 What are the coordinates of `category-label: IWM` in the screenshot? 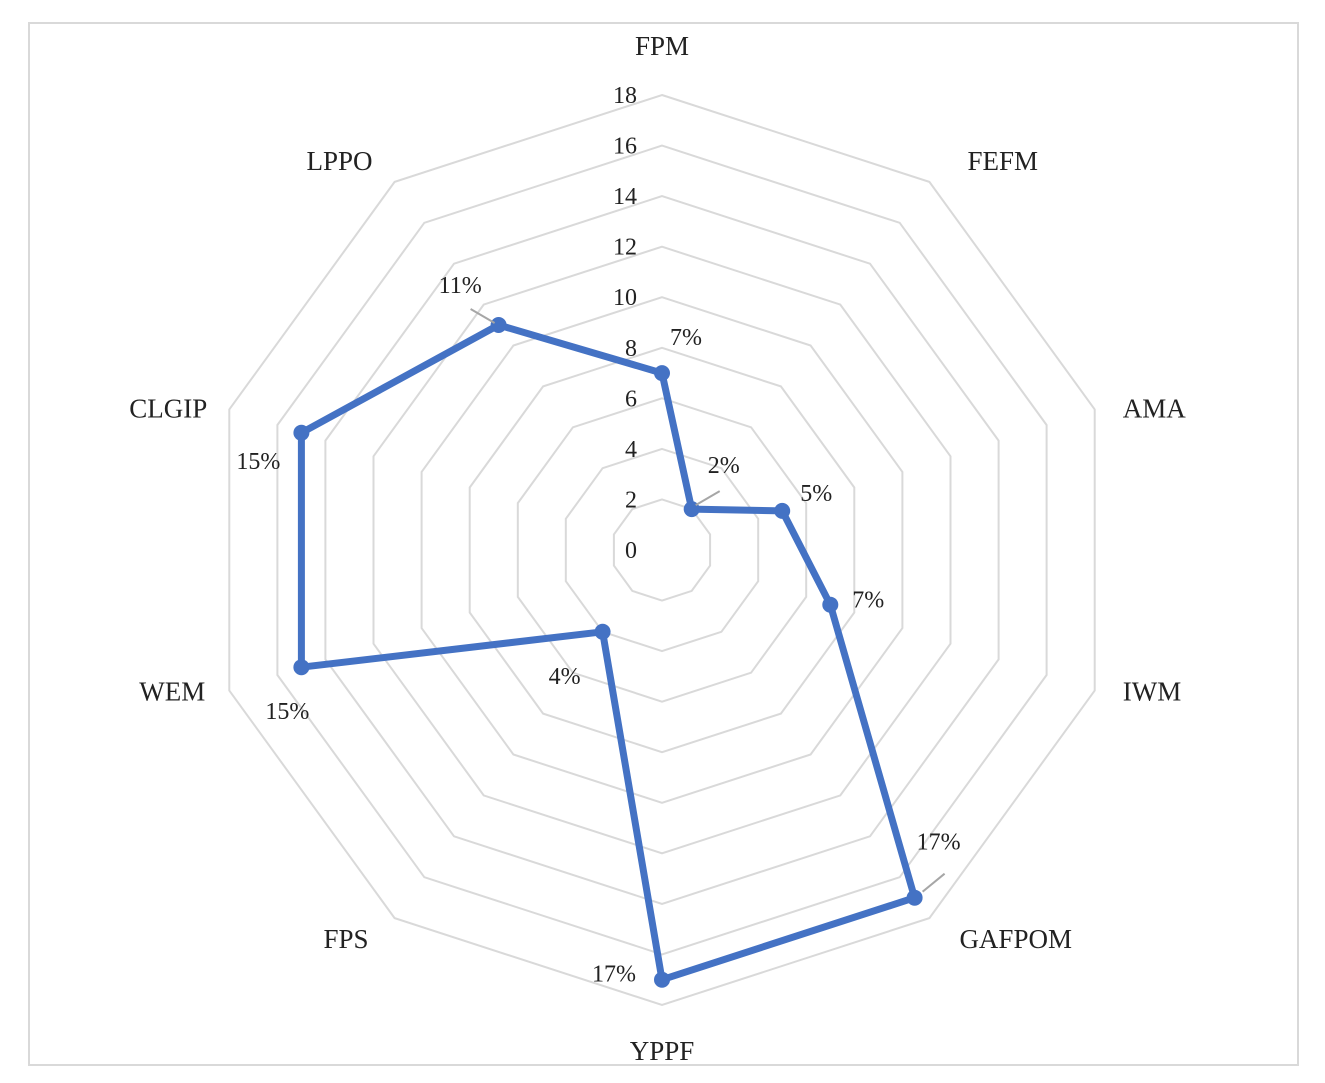 It's located at (1152, 692).